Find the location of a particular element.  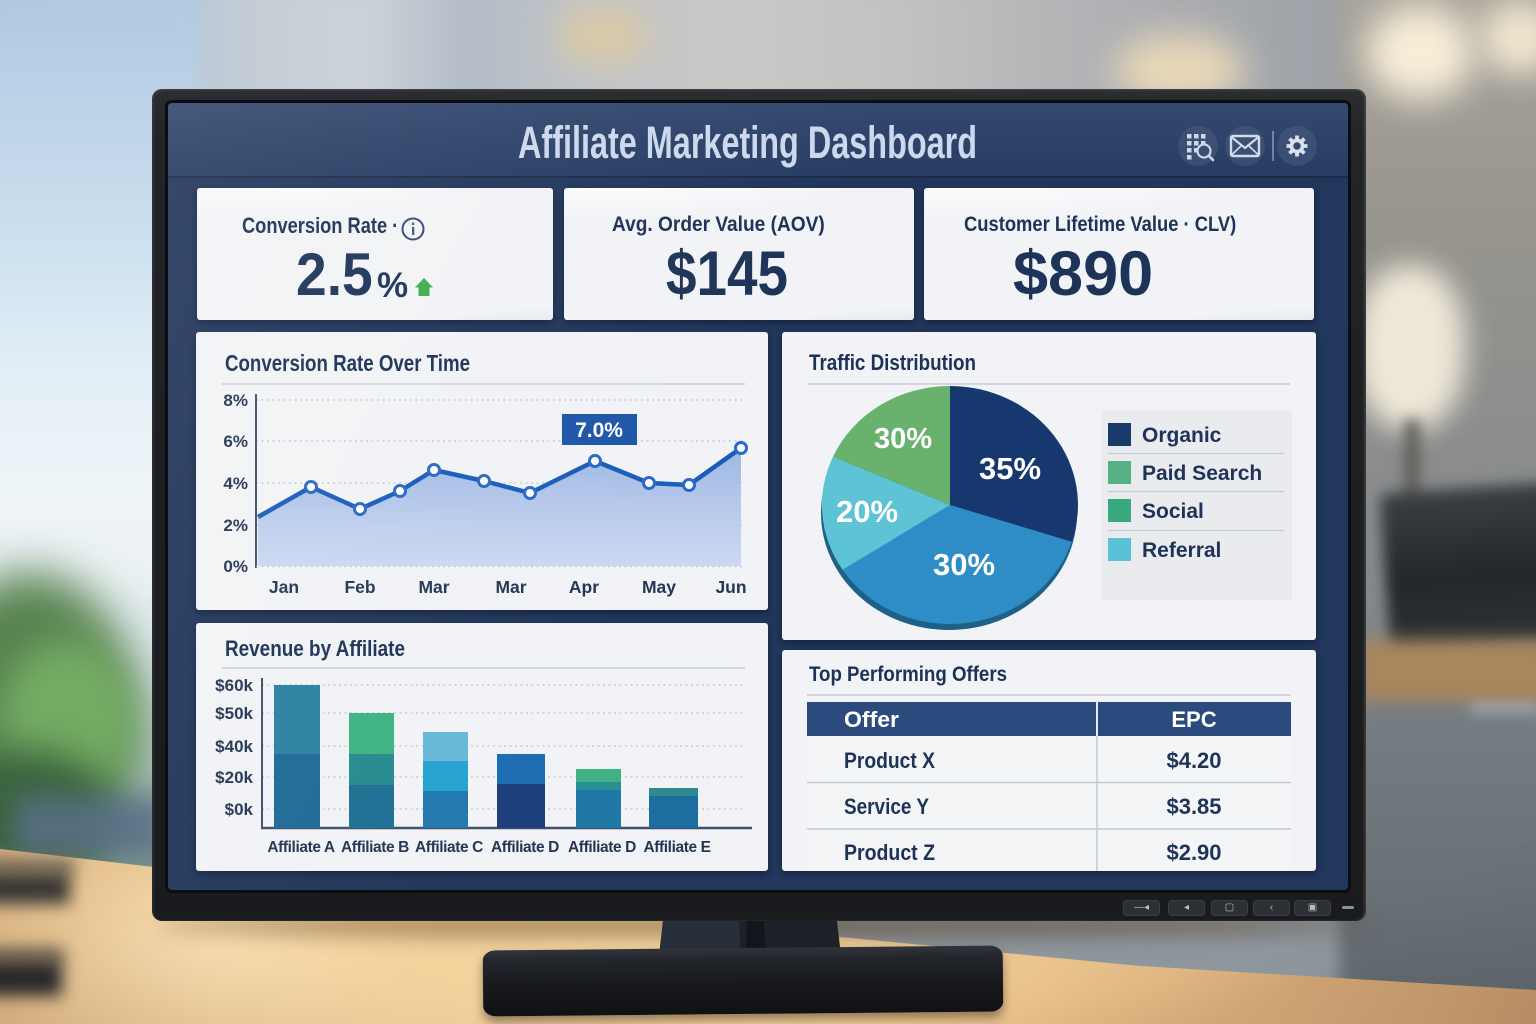

svg-text: Affiliate C is located at coordinates (449, 847).